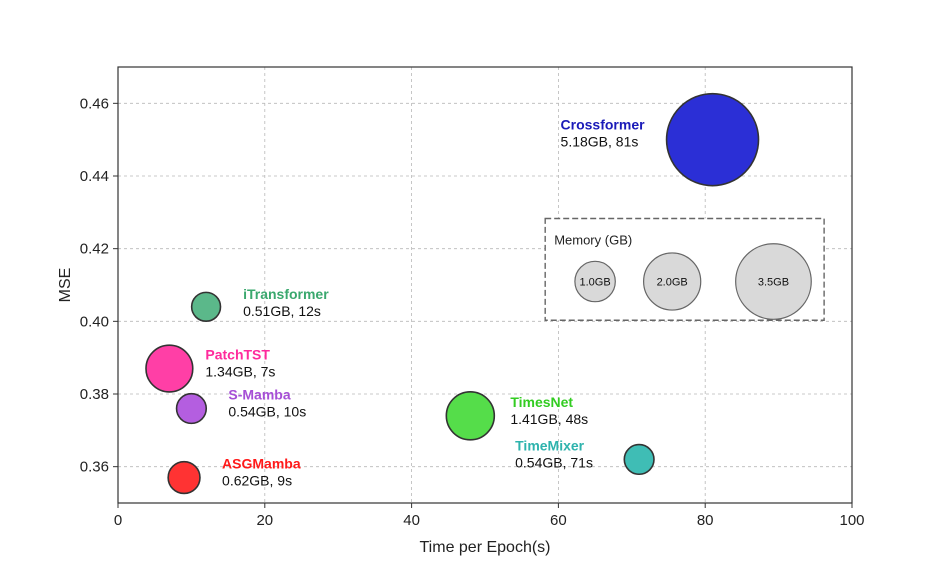  What do you see at coordinates (237, 355) in the screenshot?
I see `label-patchtst-name: PatchTST` at bounding box center [237, 355].